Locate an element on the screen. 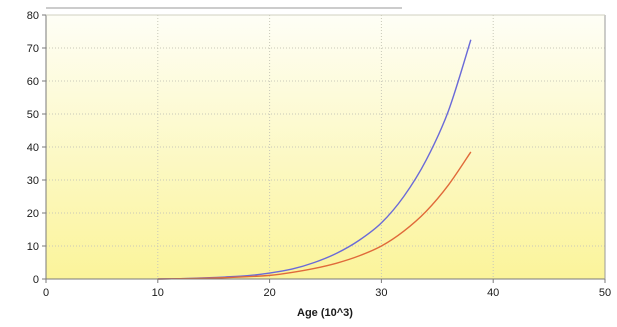 This screenshot has height=327, width=617. x-tick-label: 20 is located at coordinates (269, 293).